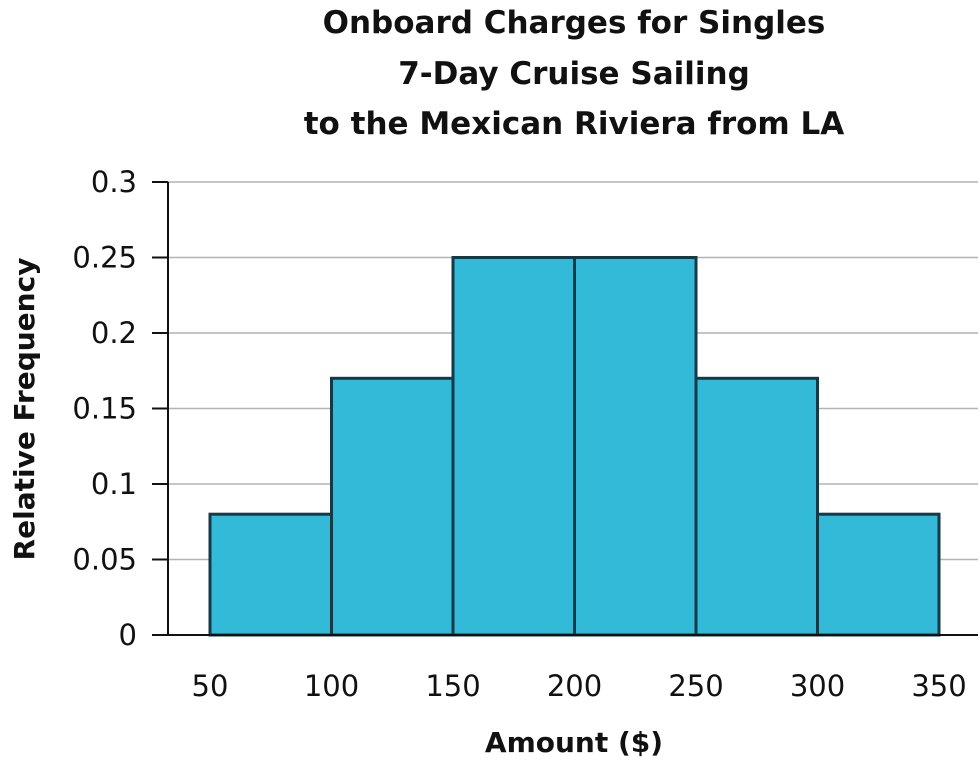 The height and width of the screenshot is (769, 980). I want to click on y-tick-label: 0, so click(128, 635).